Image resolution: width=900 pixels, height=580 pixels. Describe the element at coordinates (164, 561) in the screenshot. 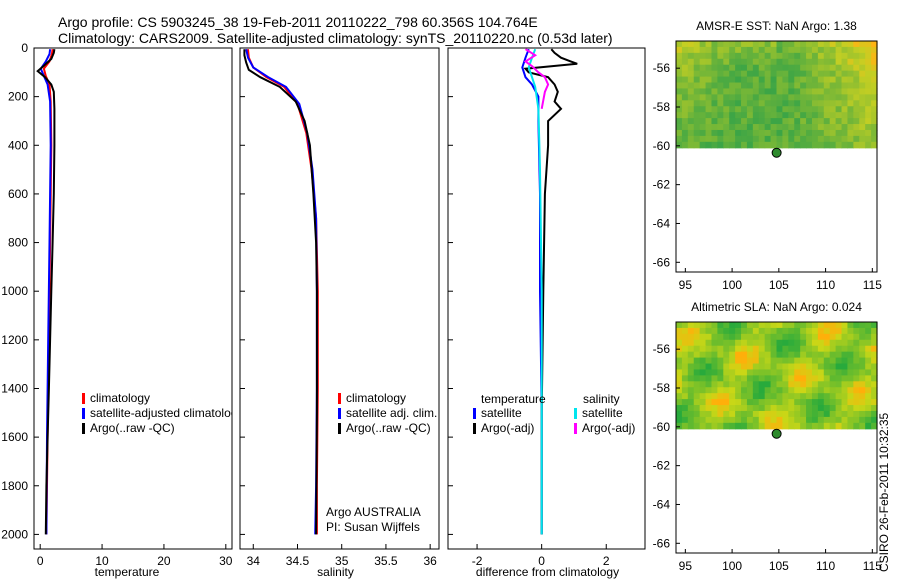

I see `temperature-xtick-label: 20` at that location.